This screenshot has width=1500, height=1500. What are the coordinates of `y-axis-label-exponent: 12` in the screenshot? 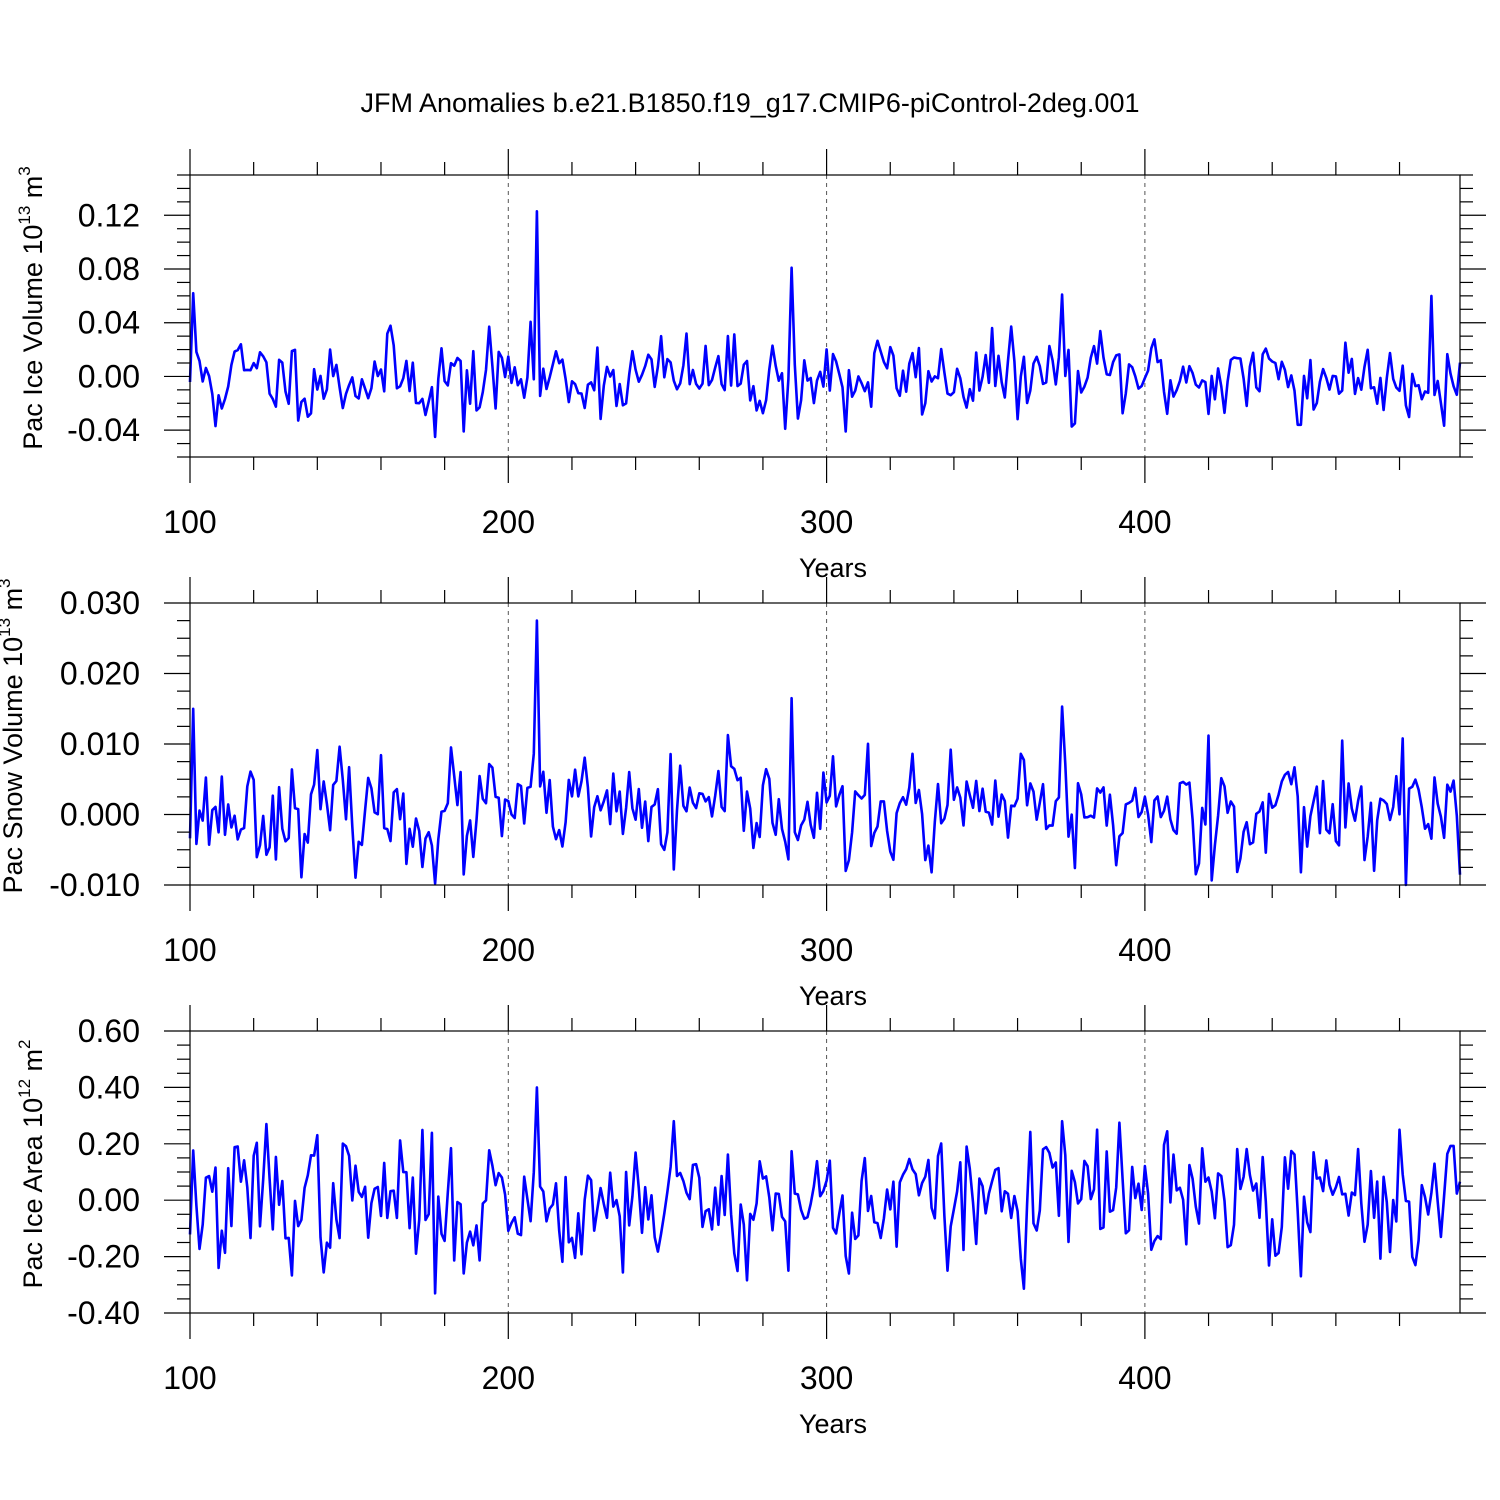 It's located at (24, 1088).